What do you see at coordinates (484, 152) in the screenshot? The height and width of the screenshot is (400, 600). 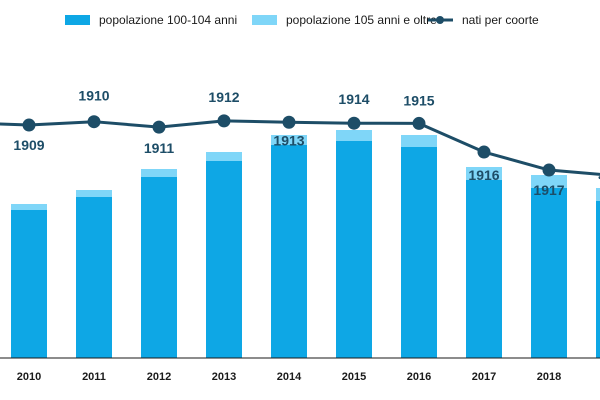 I see `cohort-point-1916` at bounding box center [484, 152].